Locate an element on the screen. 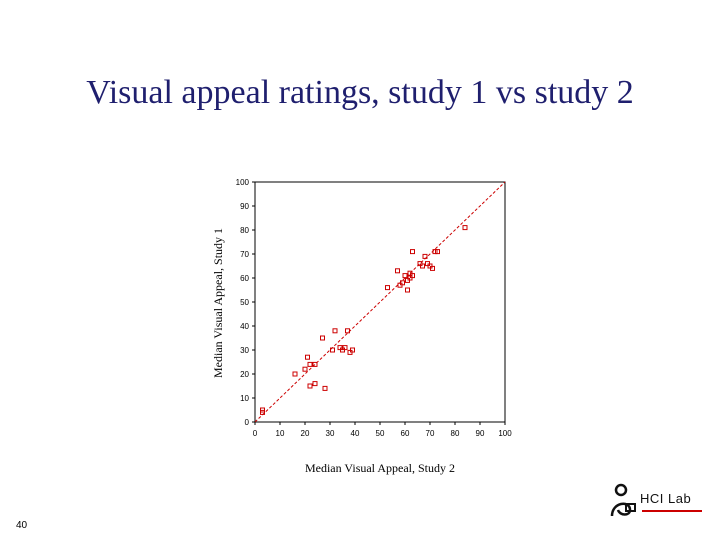 This screenshot has height=540, width=720. y-tick-label: 50 is located at coordinates (244, 302).